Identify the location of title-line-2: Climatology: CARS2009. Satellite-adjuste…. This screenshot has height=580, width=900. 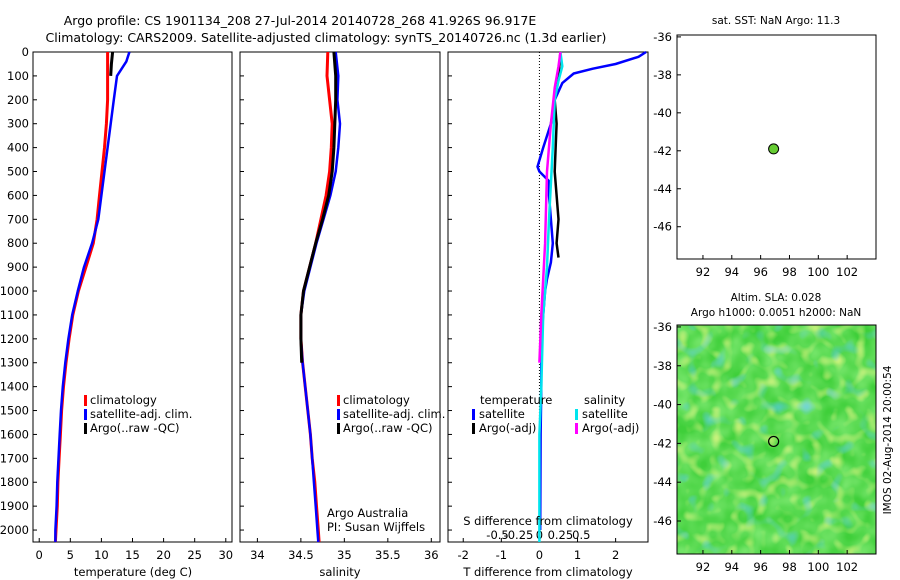
(326, 37).